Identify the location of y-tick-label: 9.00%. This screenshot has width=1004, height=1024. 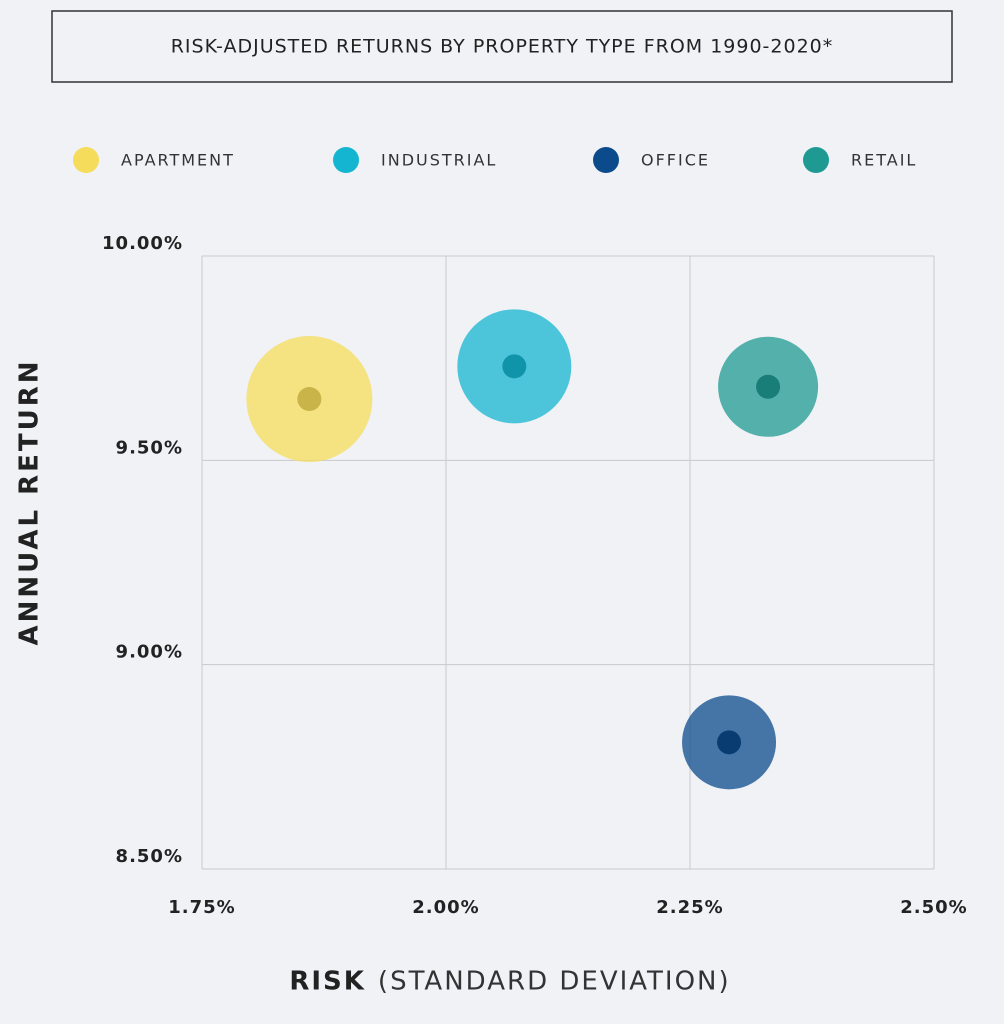
(149, 652).